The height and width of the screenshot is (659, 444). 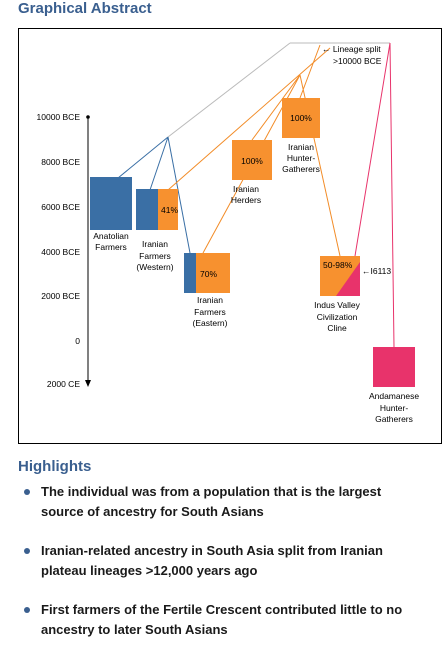 I want to click on percent: 50-98%, so click(x=338, y=265).